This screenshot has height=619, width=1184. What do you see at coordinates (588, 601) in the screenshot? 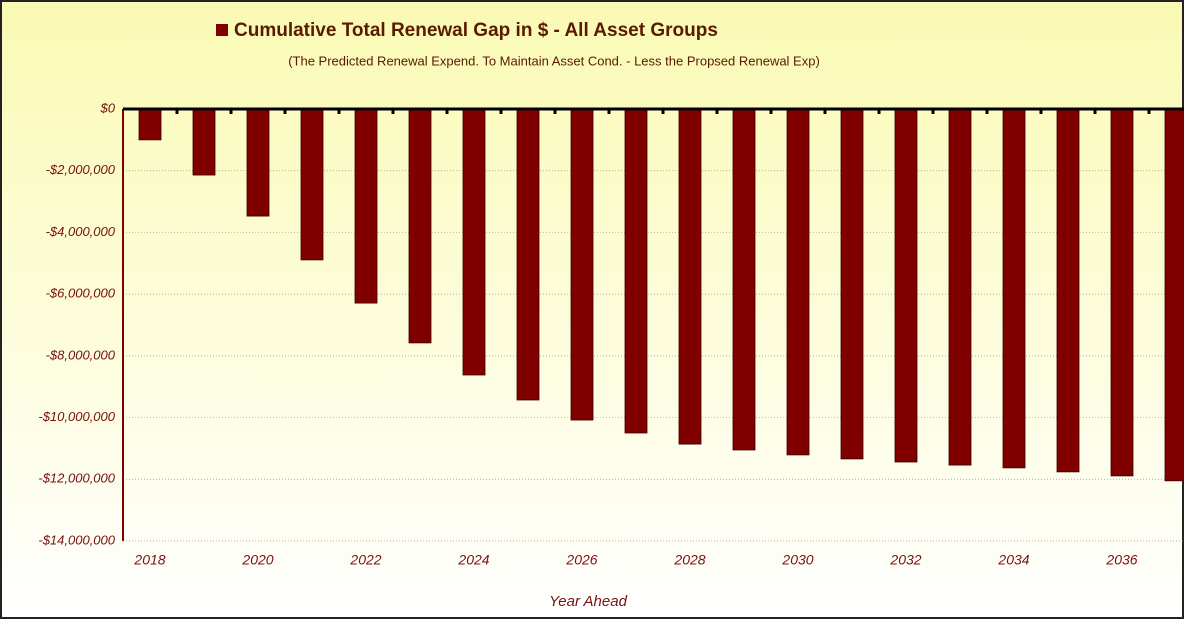
I see `x-axis-label: Year Ahead` at bounding box center [588, 601].